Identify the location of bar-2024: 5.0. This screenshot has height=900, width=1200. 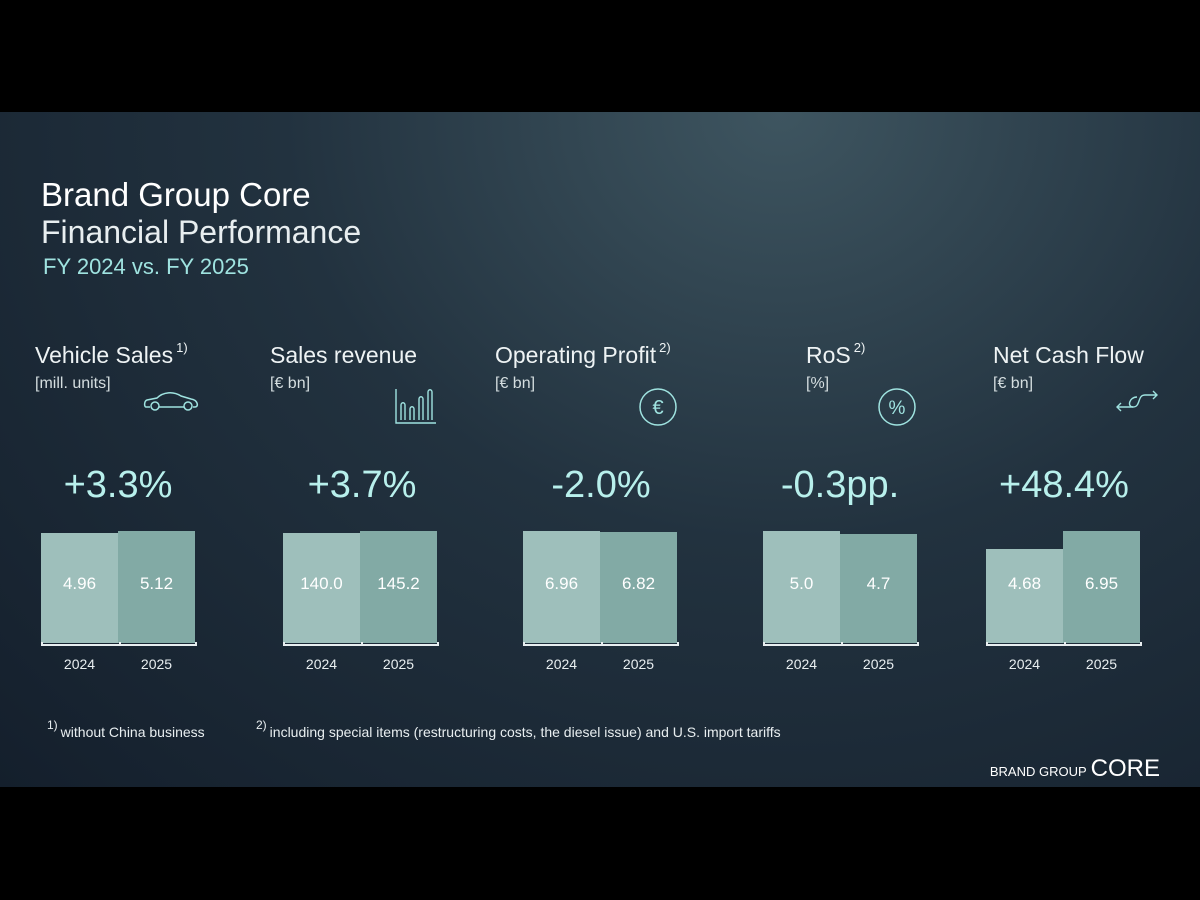
(801, 587).